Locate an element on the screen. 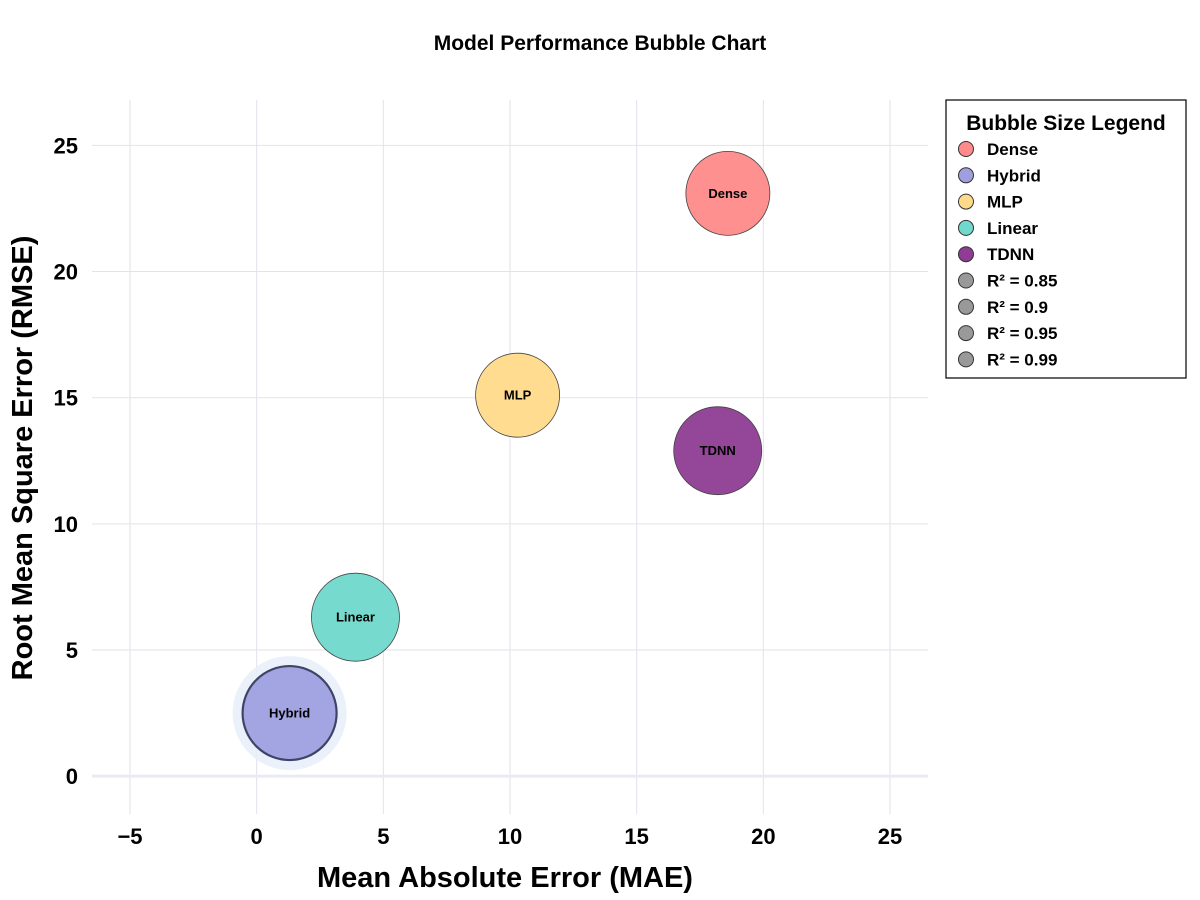 The height and width of the screenshot is (900, 1200). y-tick-label: 25 is located at coordinates (66, 145).